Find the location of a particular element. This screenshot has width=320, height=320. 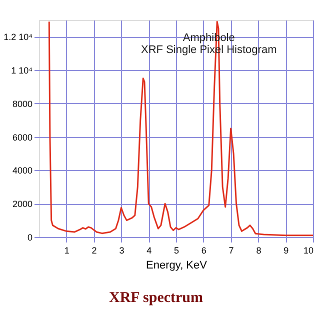

y-tick-label: 1.2 10⁴ is located at coordinates (18, 37).